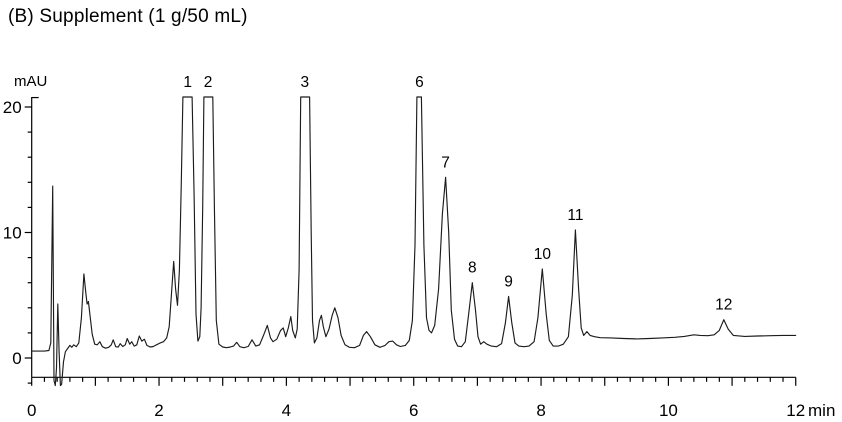 The width and height of the screenshot is (842, 422). What do you see at coordinates (821, 410) in the screenshot?
I see `x-axis-unit-label: min` at bounding box center [821, 410].